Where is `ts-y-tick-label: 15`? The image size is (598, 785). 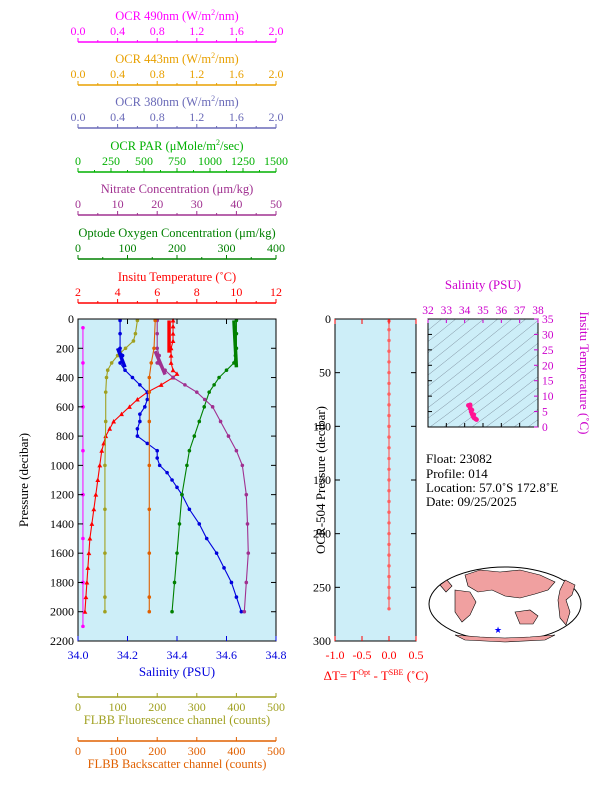 ts-y-tick-label: 15 is located at coordinates (548, 382).